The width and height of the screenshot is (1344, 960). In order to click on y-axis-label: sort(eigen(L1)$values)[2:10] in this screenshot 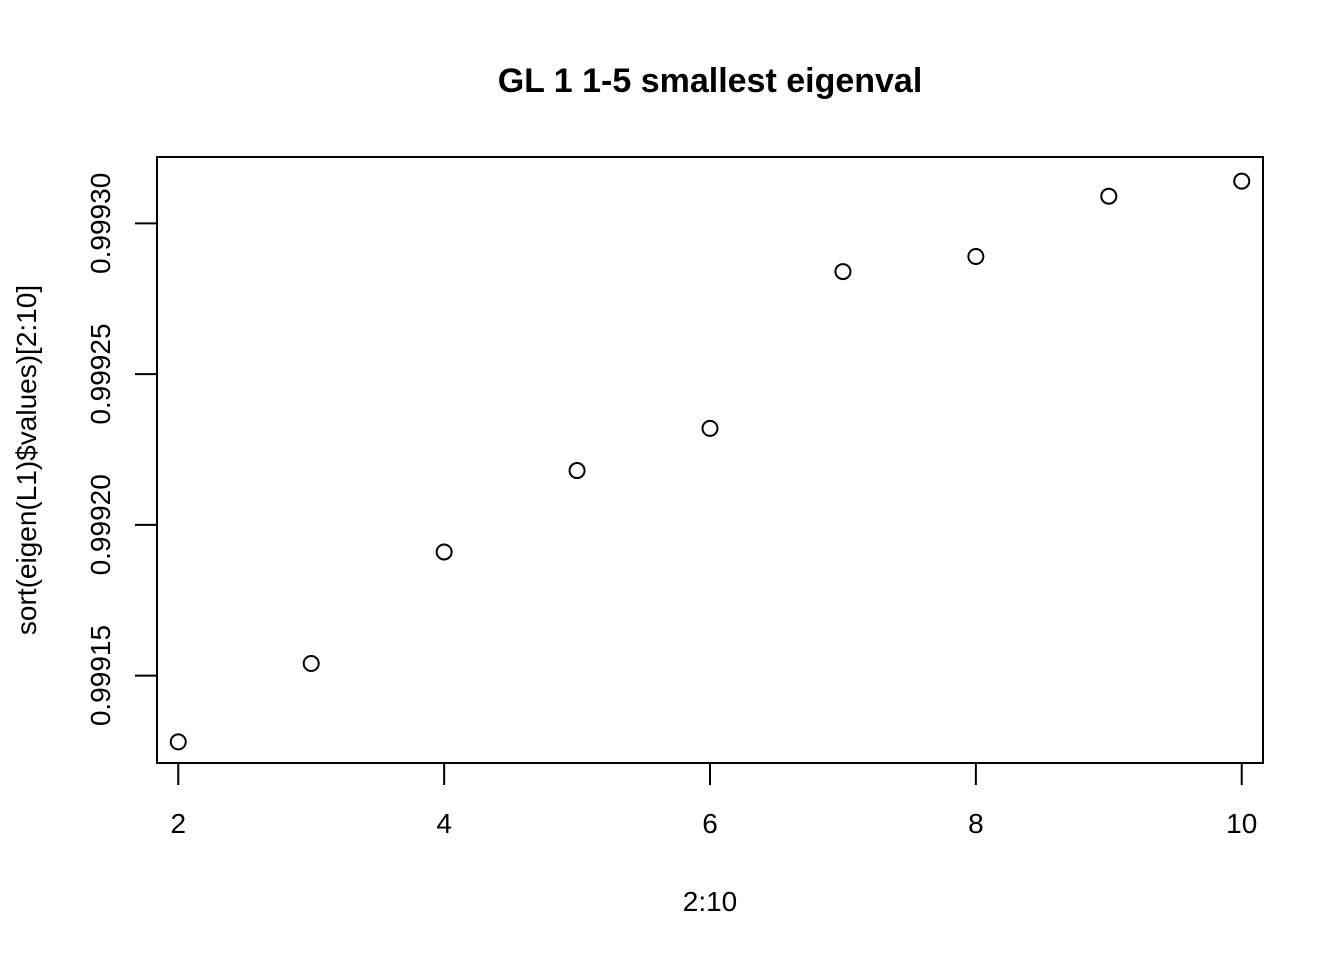, I will do `click(26, 460)`.